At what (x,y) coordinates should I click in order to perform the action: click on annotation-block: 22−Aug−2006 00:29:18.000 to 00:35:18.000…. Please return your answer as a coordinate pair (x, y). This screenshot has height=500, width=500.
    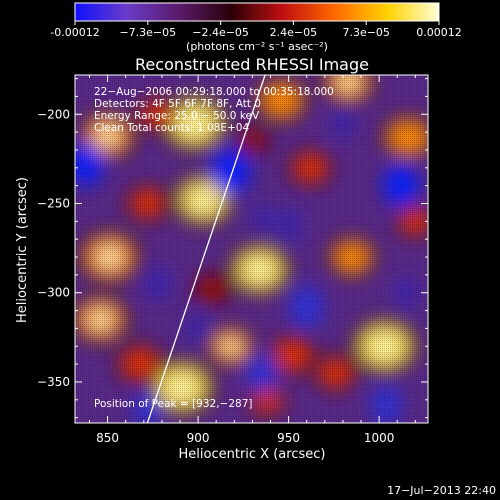
    Looking at the image, I should click on (214, 110).